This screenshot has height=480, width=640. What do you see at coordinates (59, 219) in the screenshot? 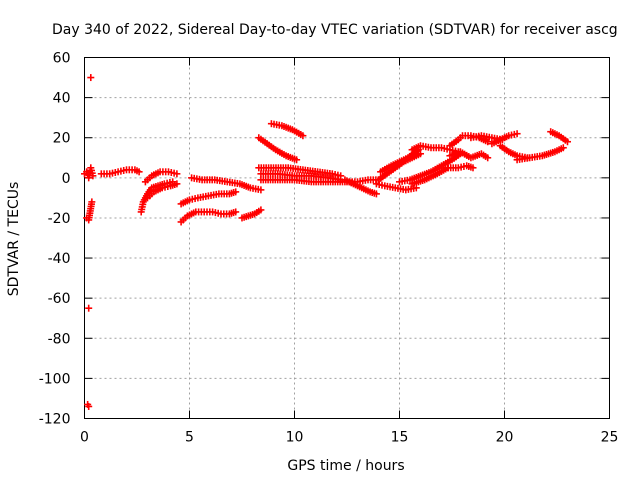
I see `y-tick-label: -20` at bounding box center [59, 219].